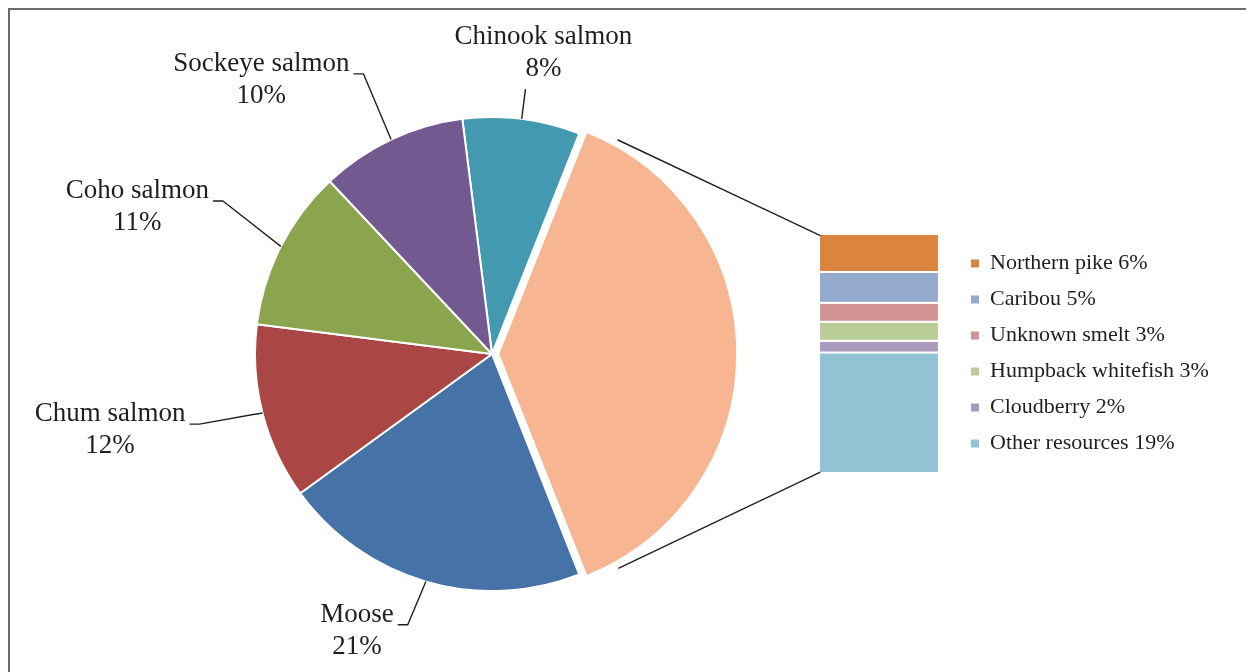 The height and width of the screenshot is (672, 1246). What do you see at coordinates (1069, 262) in the screenshot?
I see `legend-label: Northern pike 6%` at bounding box center [1069, 262].